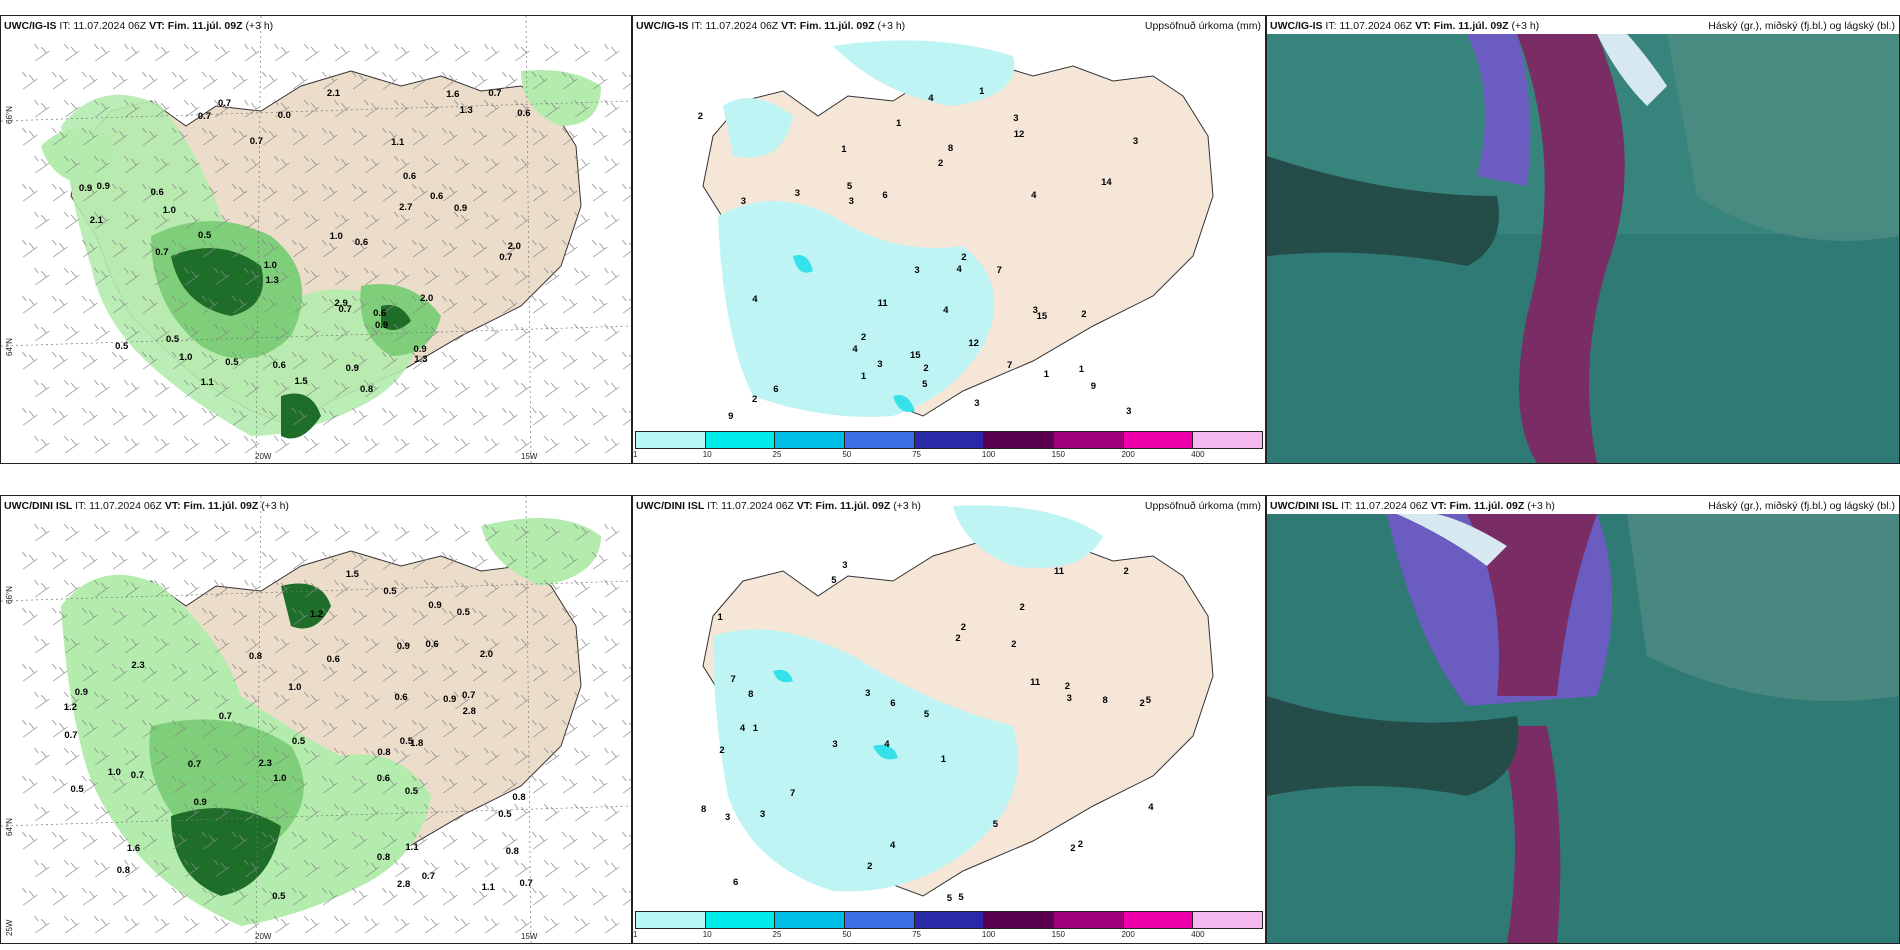  I want to click on accum-precip-value: 1, so click(982, 91).